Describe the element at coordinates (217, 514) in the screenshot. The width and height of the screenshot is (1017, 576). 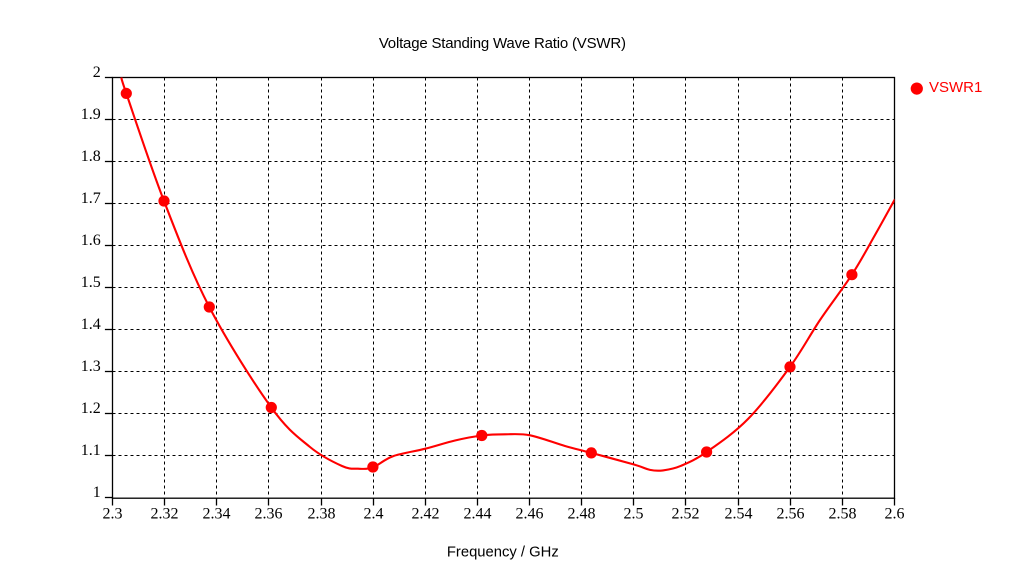
I see `svg-text: 2.34` at that location.